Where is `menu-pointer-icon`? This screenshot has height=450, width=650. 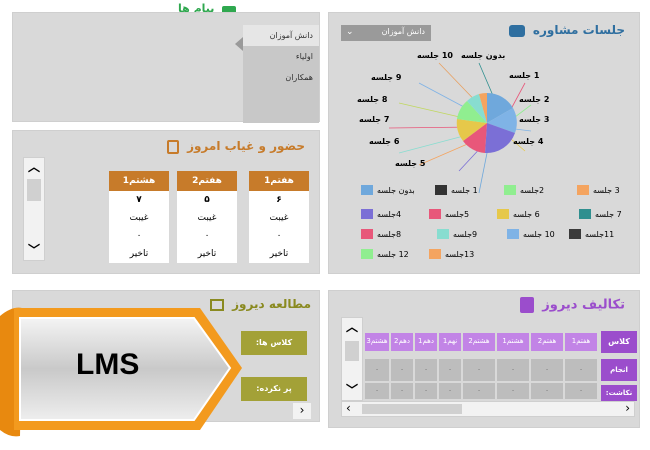
menu-pointer-icon is located at coordinates (239, 44).